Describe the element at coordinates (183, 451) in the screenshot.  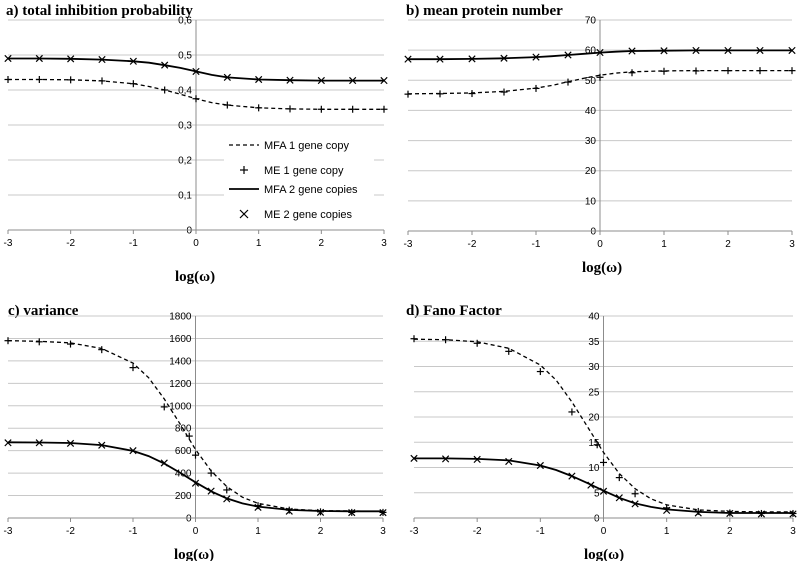
I see `panel-c-ytick-label: 600` at that location.